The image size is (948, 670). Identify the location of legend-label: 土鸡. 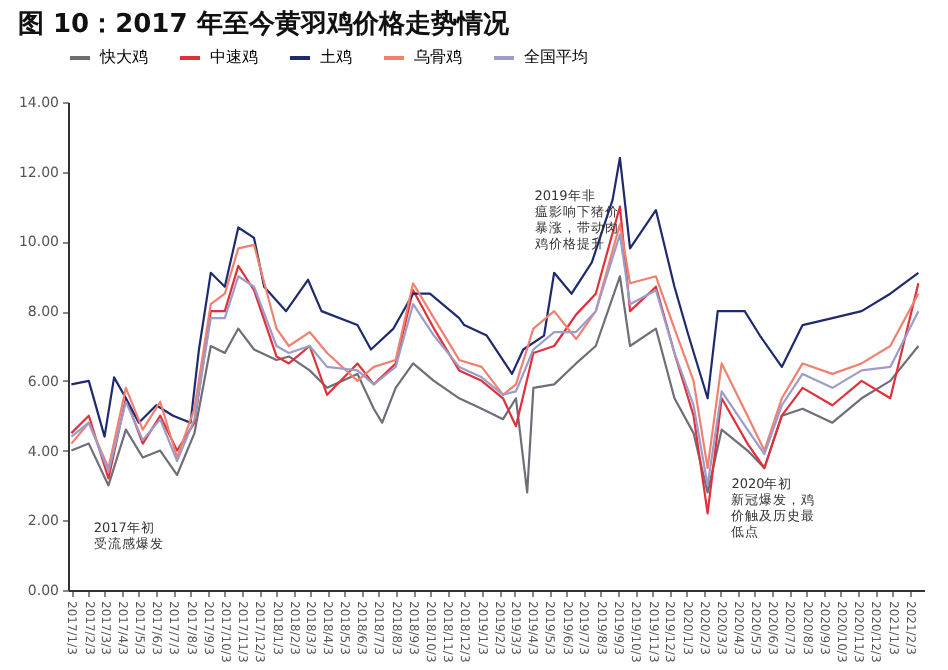
(336, 57).